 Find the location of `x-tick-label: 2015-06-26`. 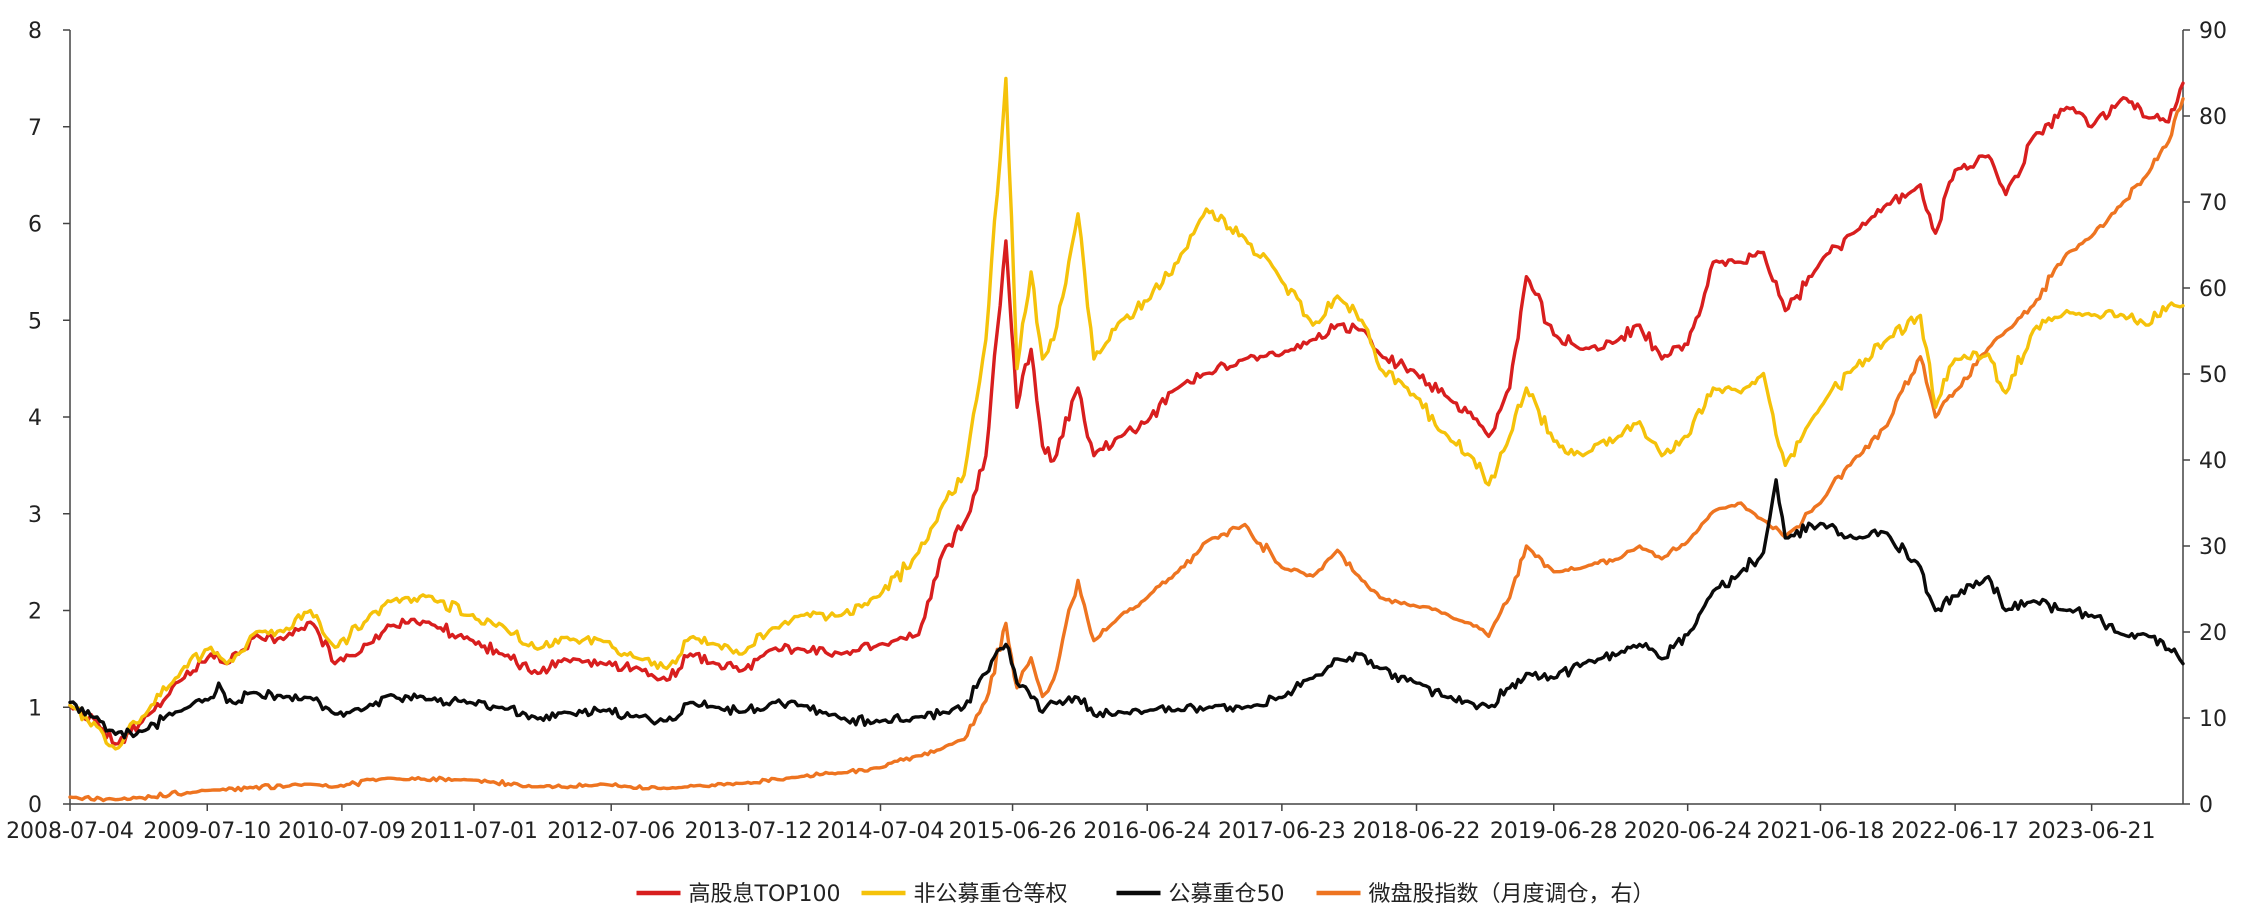

x-tick-label: 2015-06-26 is located at coordinates (1013, 831).